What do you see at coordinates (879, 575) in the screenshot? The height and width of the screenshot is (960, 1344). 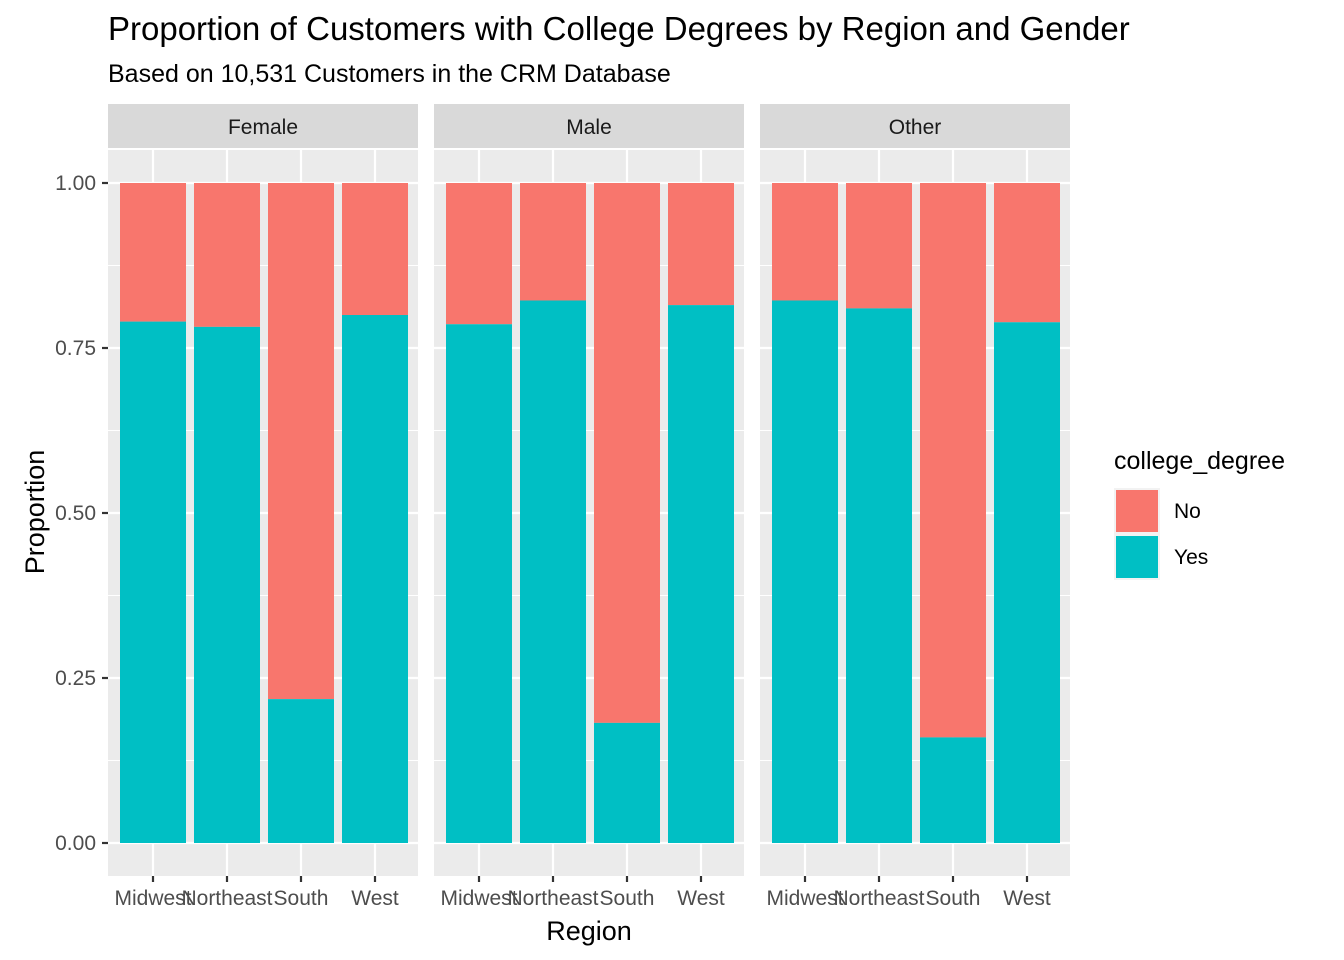 I see `bar-yes-other-northeast` at bounding box center [879, 575].